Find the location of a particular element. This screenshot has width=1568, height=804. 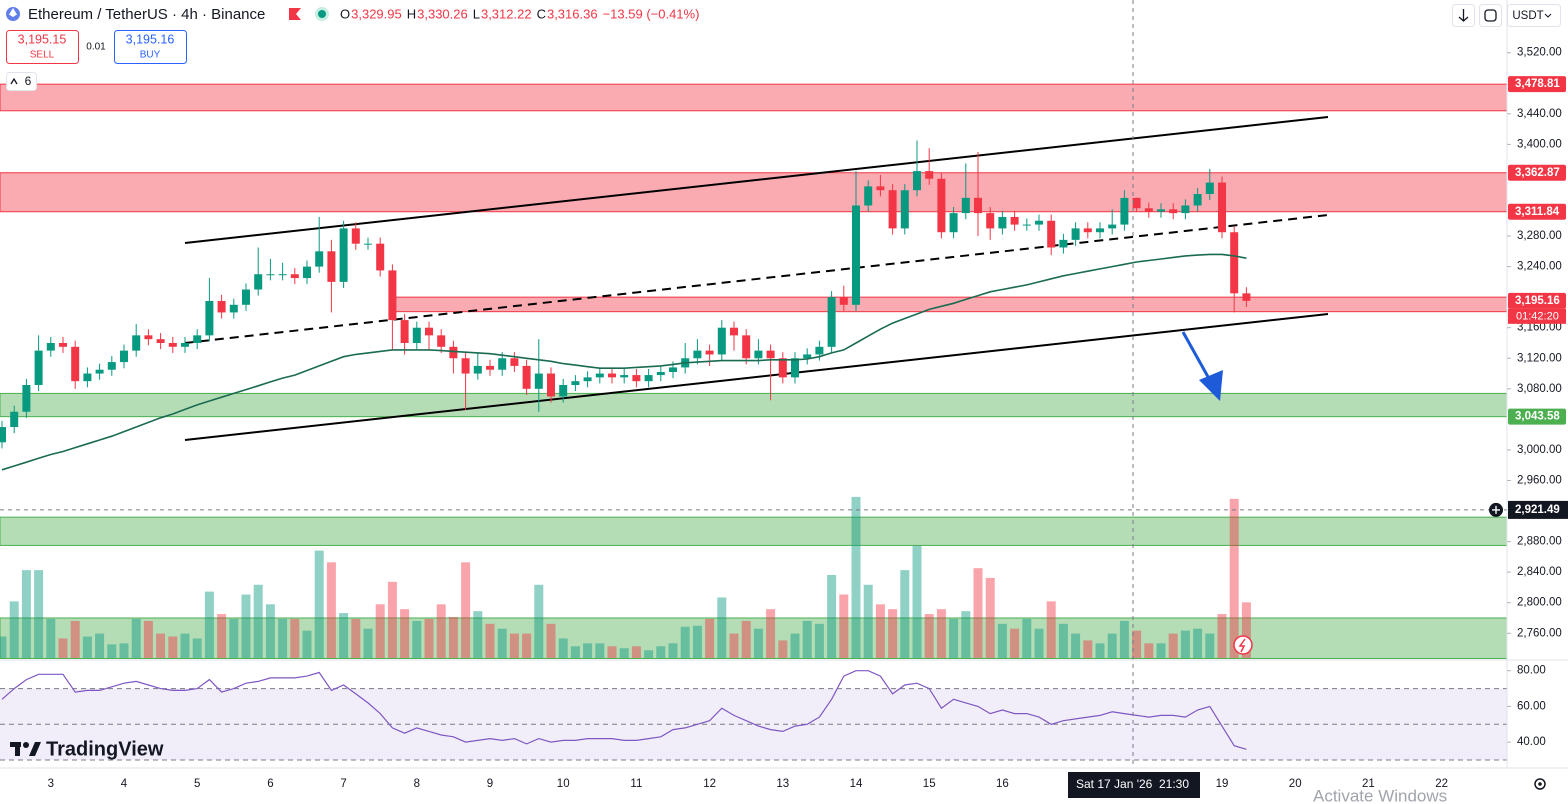

arrow-head is located at coordinates (1211, 385).